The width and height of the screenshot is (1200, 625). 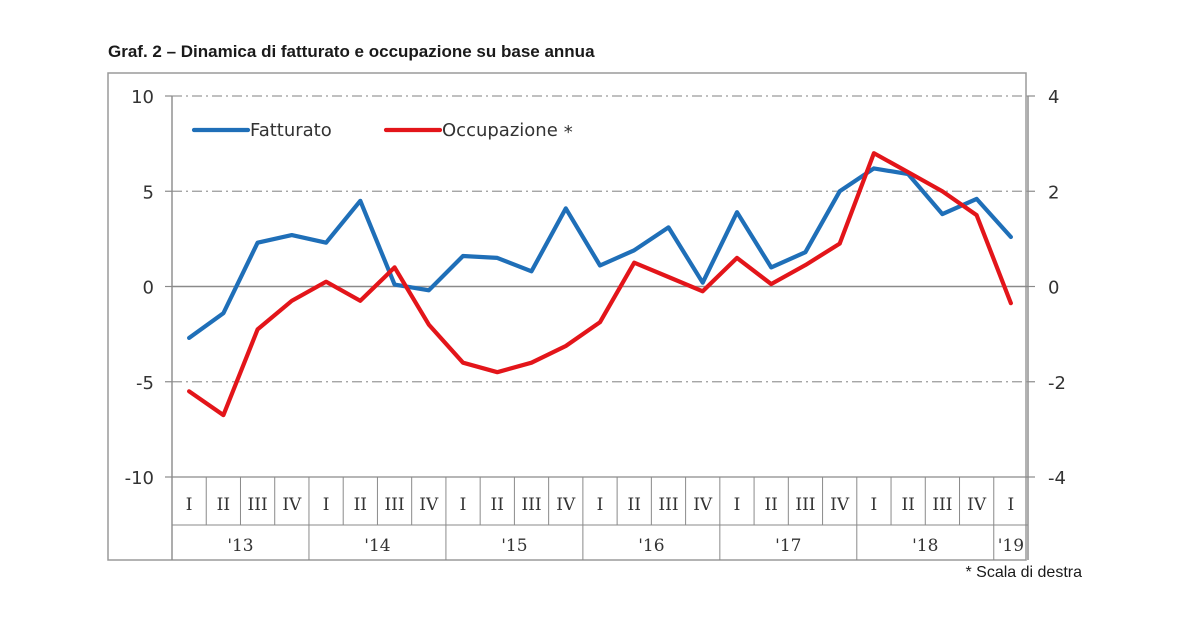 I want to click on year-label: '16, so click(x=651, y=546).